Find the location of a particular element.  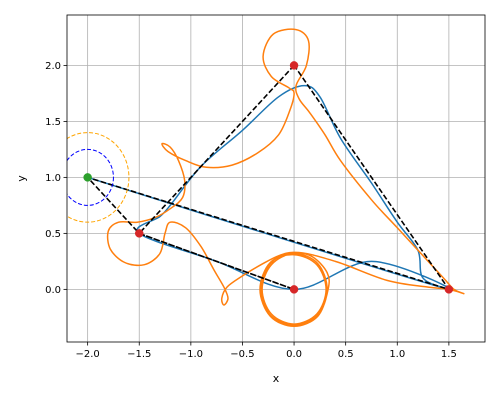

green-point is located at coordinates (87, 177).